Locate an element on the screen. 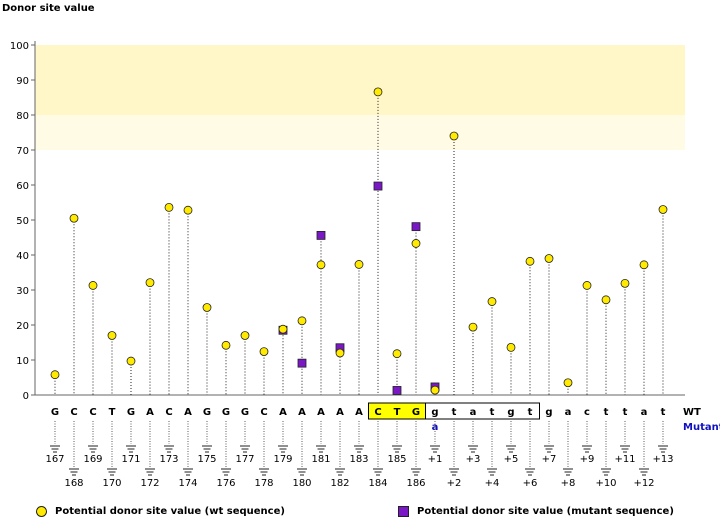 The height and width of the screenshot is (520, 720). position-label: +12 is located at coordinates (643, 483).